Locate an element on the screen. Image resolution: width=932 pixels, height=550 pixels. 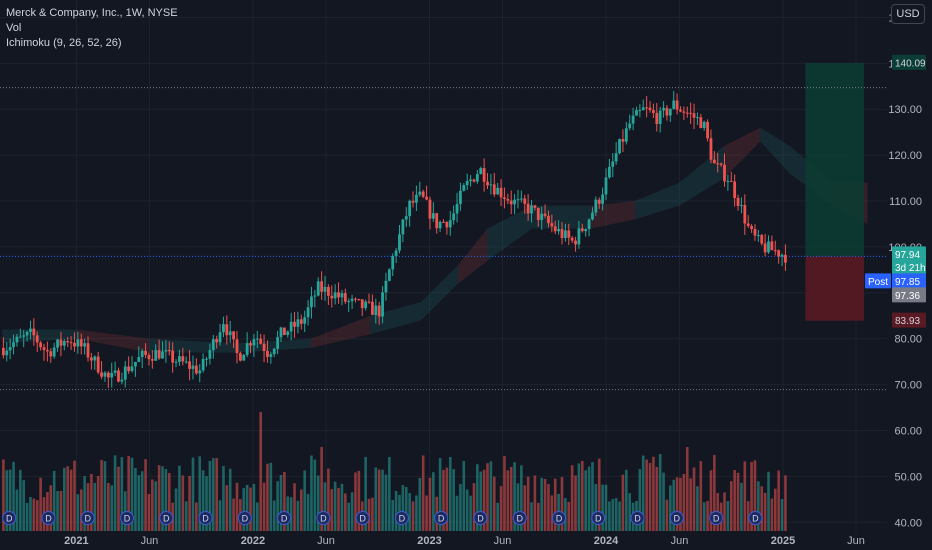
price-tick-label: 110.00 is located at coordinates (905, 202).